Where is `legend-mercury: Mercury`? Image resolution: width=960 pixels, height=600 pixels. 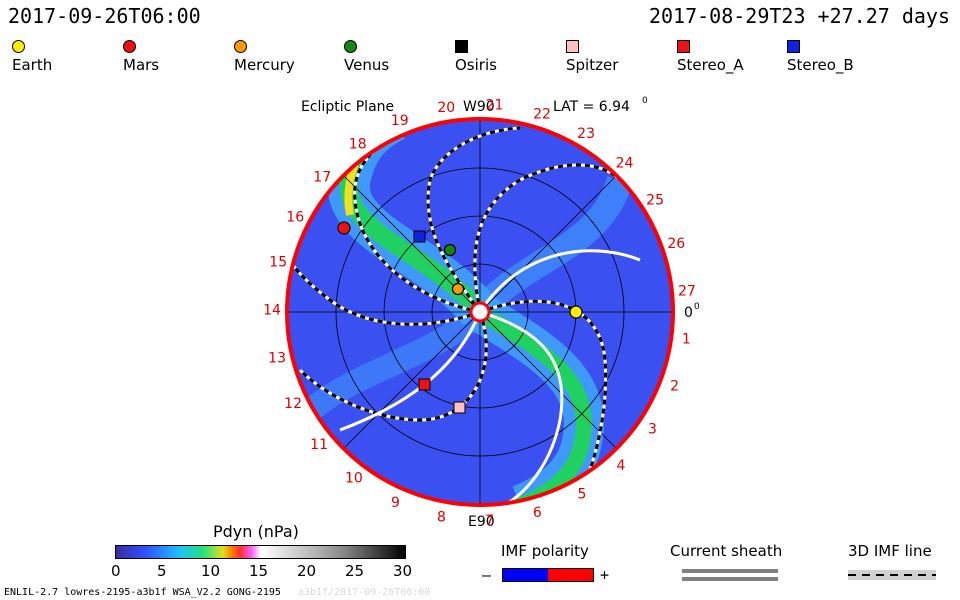
legend-mercury: Mercury is located at coordinates (264, 56).